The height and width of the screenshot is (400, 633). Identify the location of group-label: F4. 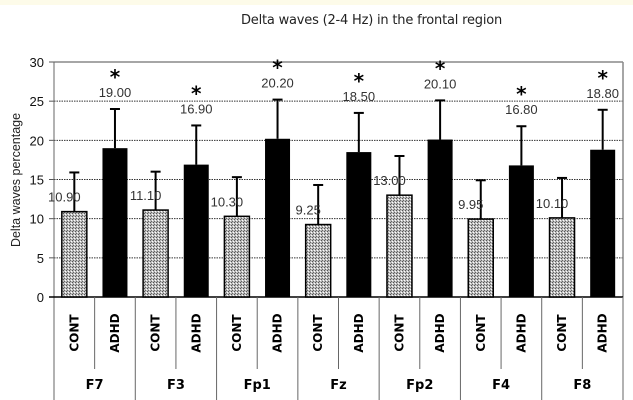
(501, 385).